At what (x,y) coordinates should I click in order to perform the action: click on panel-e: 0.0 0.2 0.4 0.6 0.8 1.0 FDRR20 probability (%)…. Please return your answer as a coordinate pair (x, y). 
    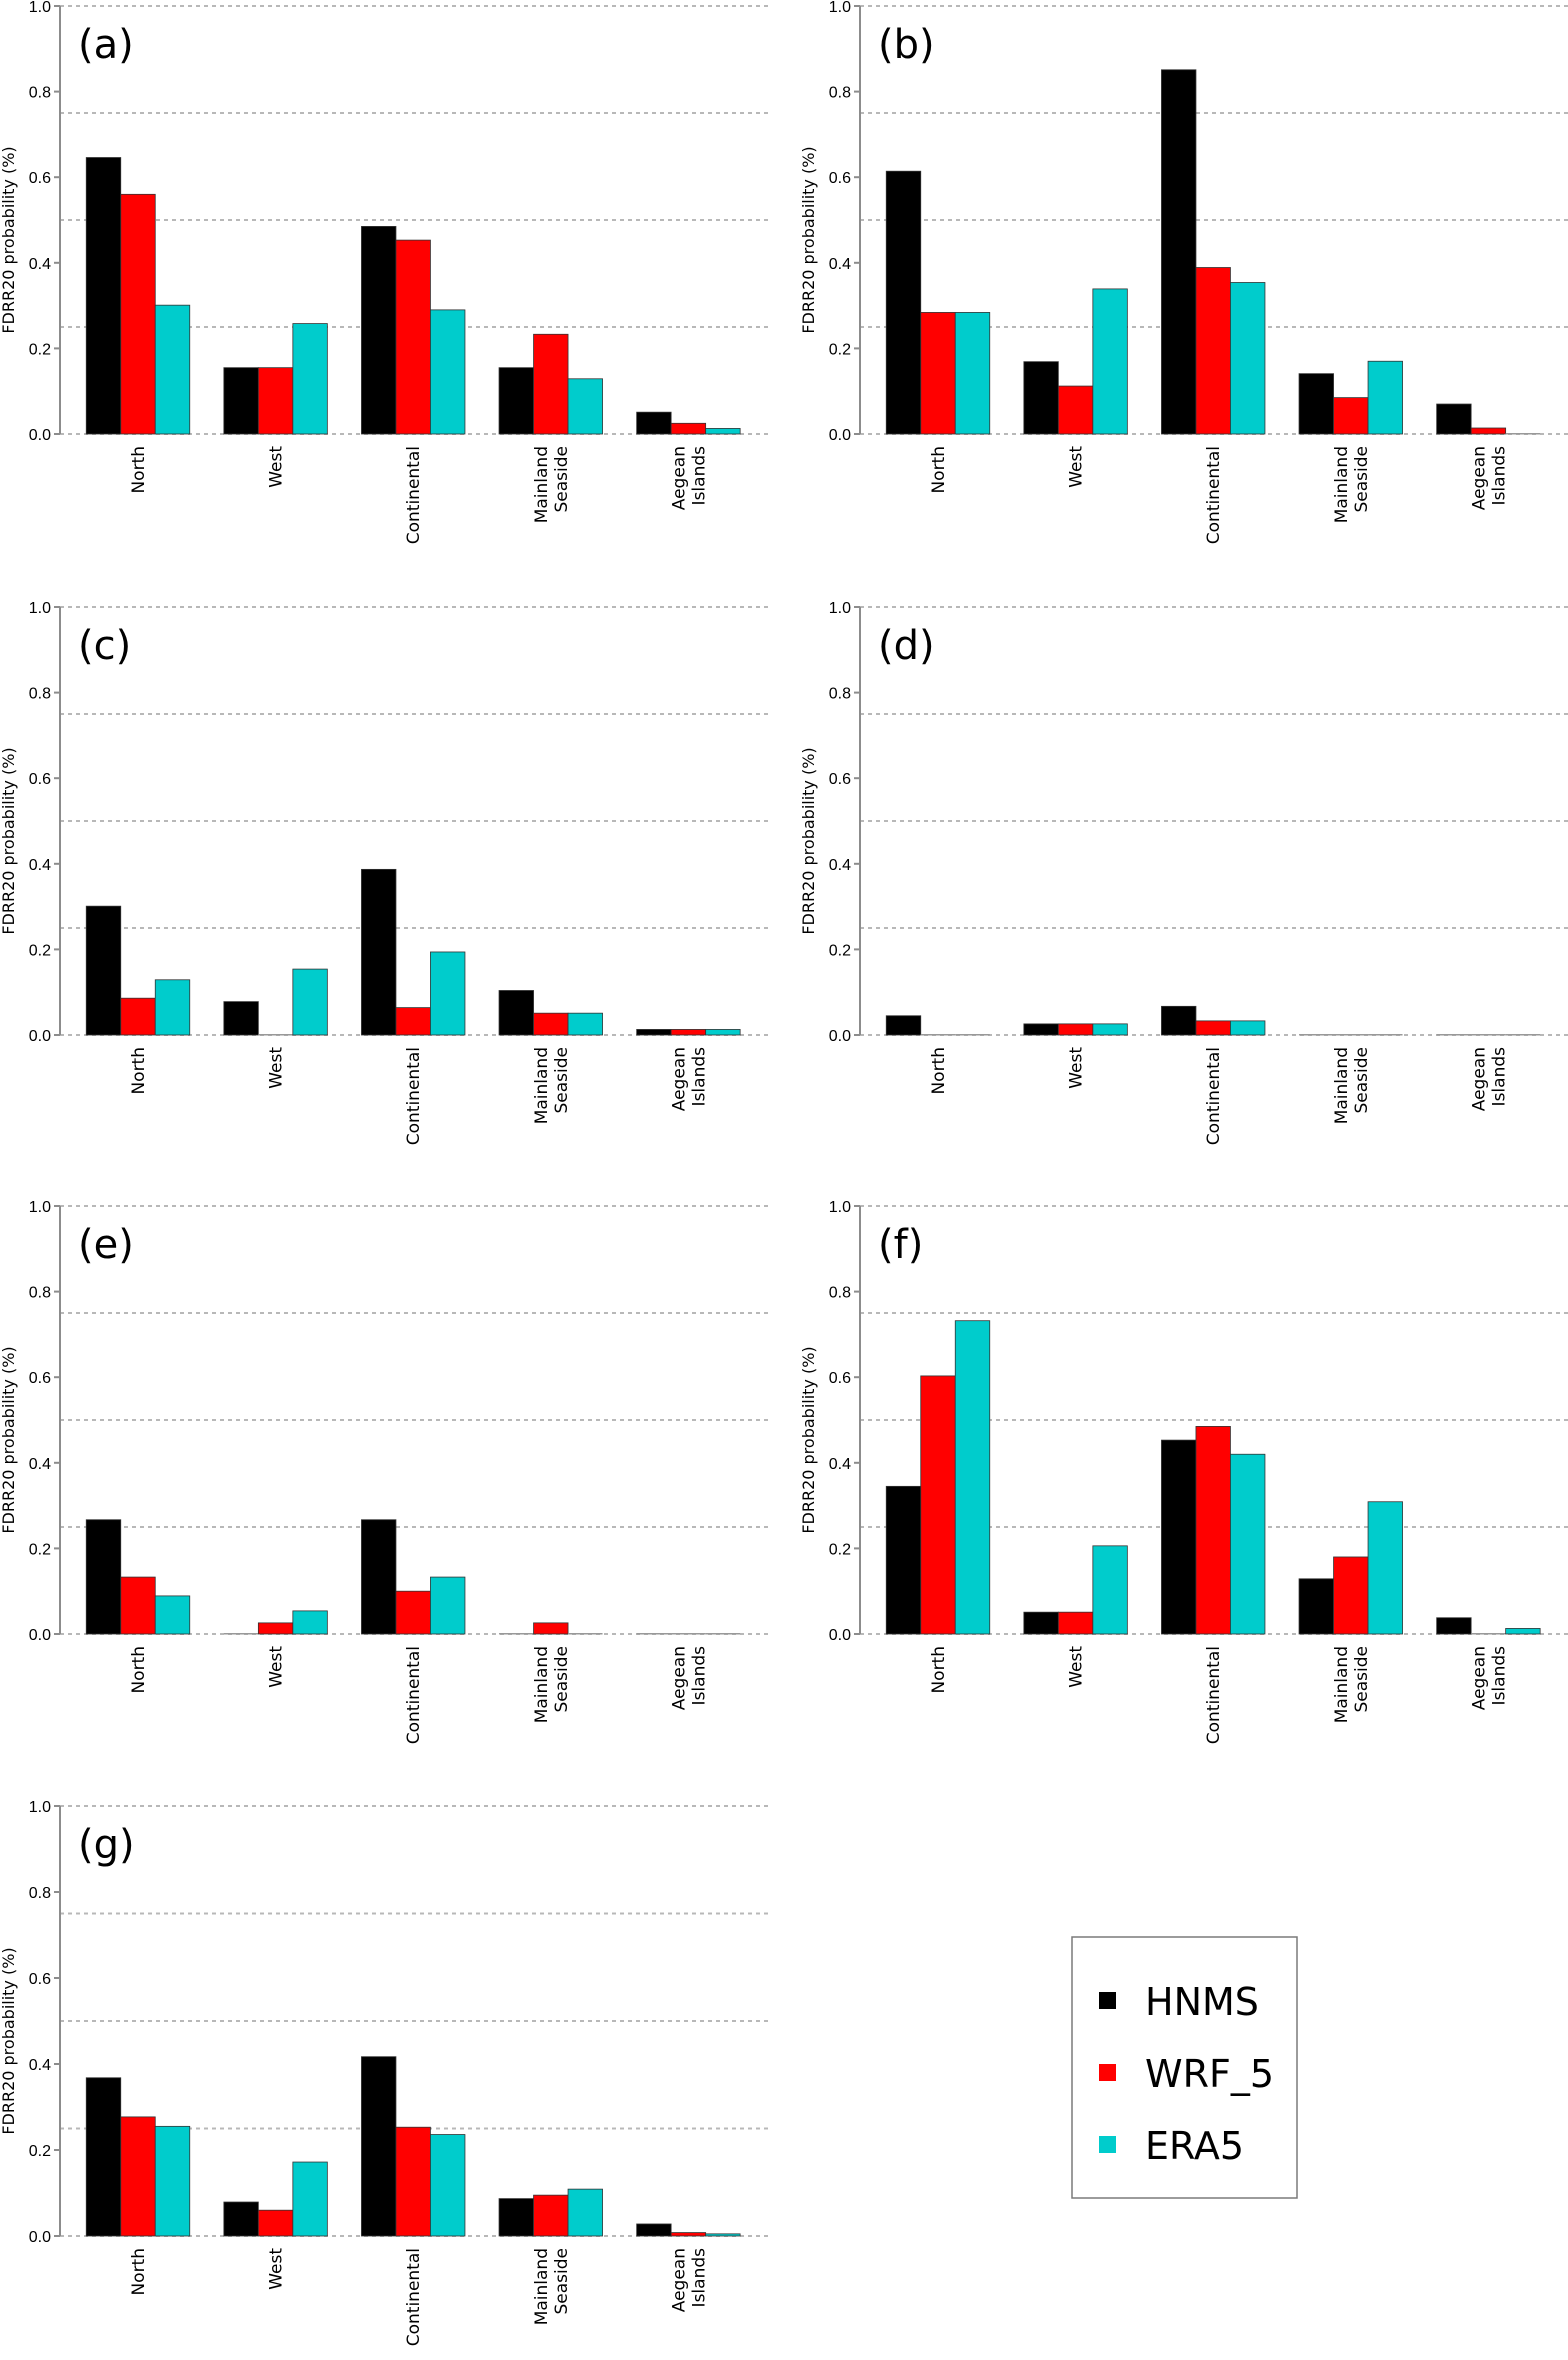
    Looking at the image, I should click on (384, 1471).